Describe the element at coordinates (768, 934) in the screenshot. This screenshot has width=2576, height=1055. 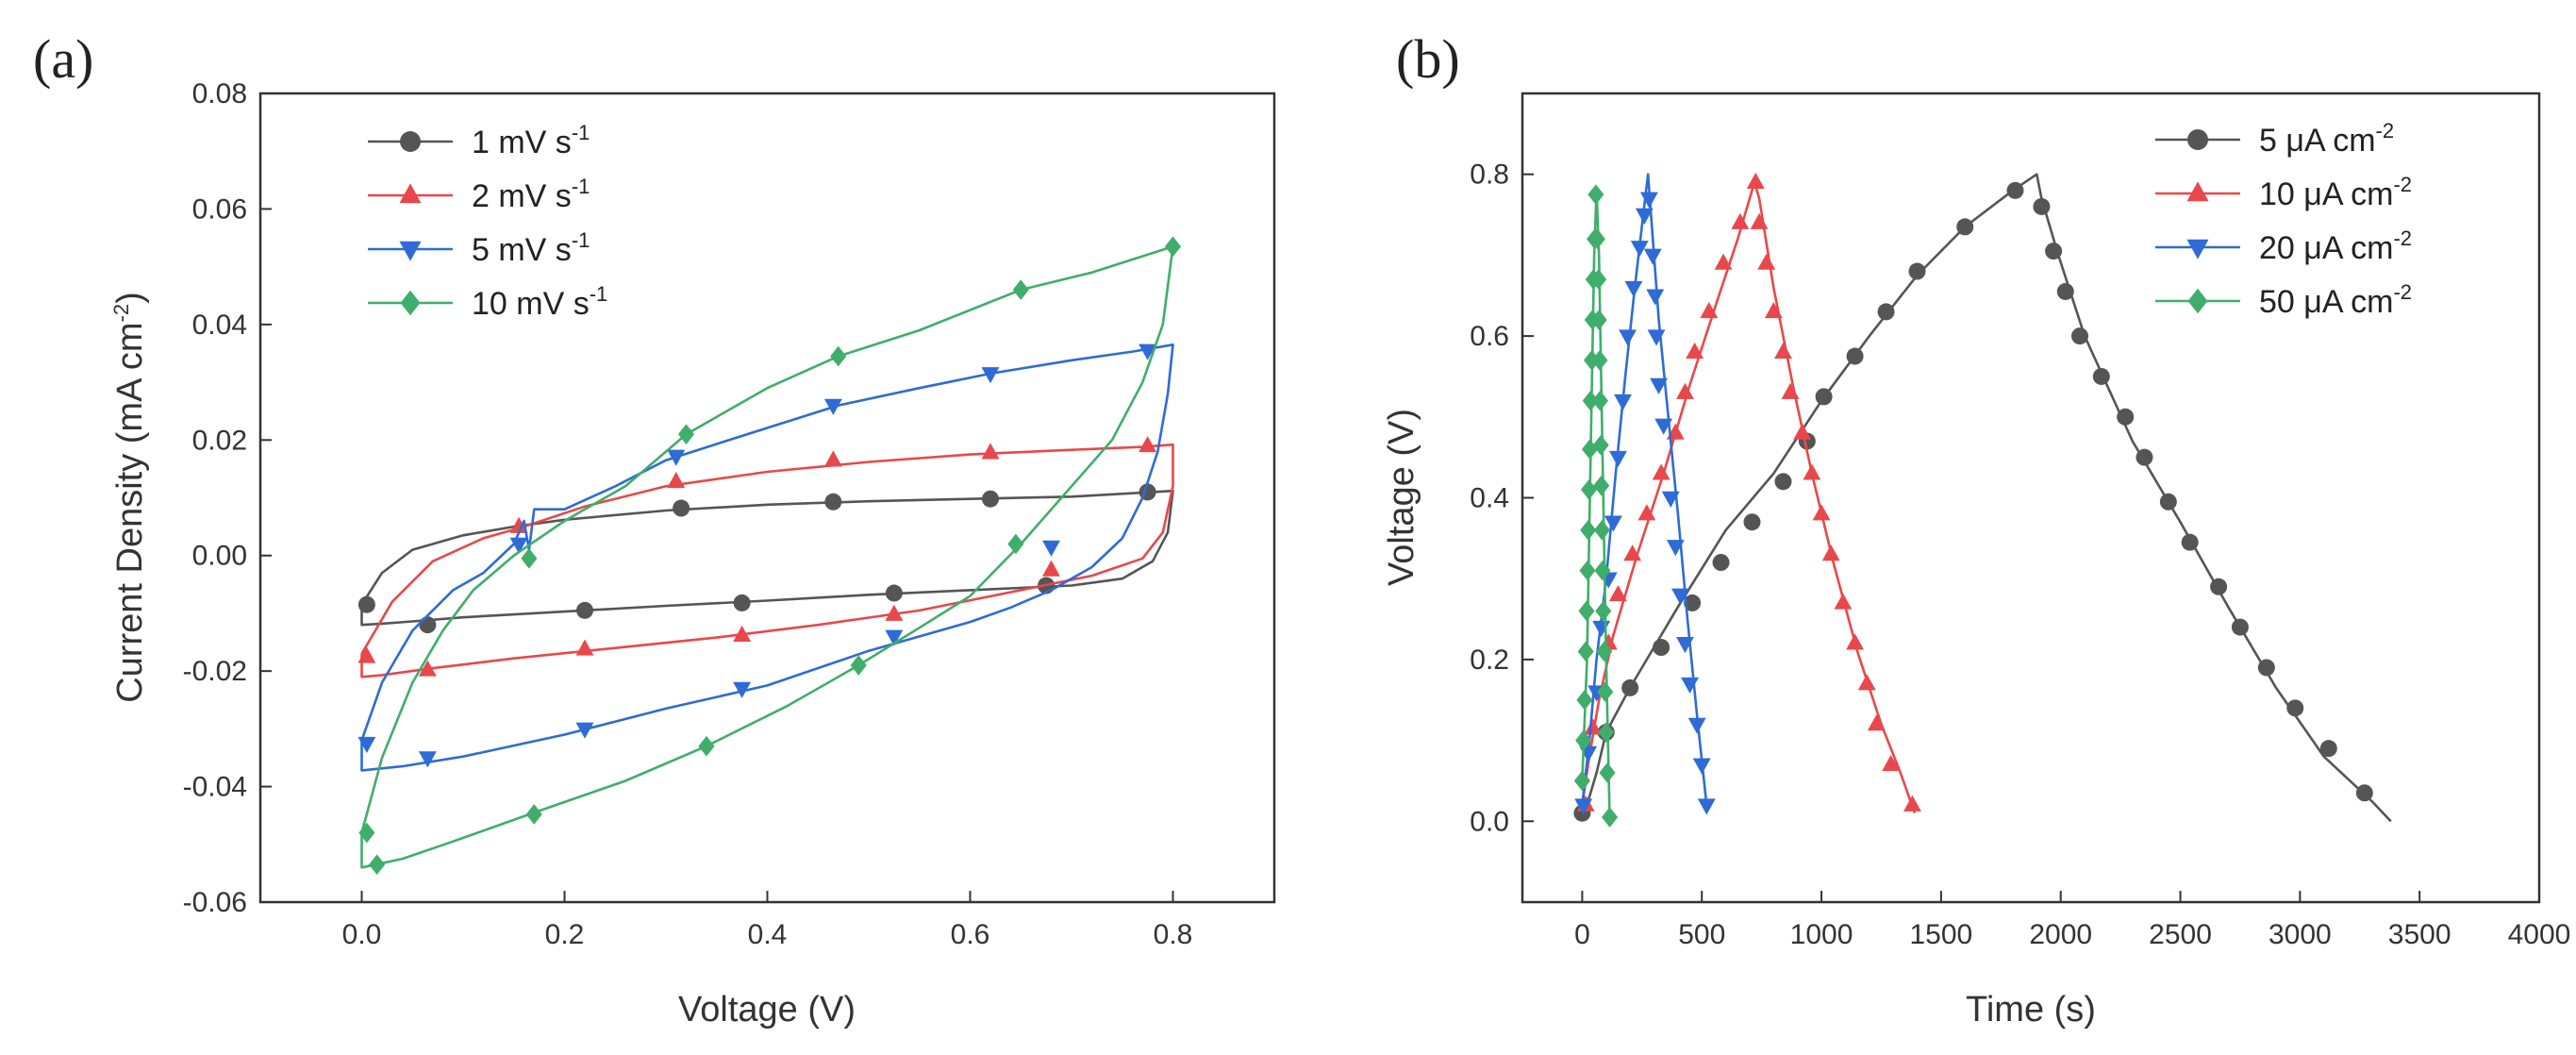
I see `a-x-tick-label: 0.4` at that location.